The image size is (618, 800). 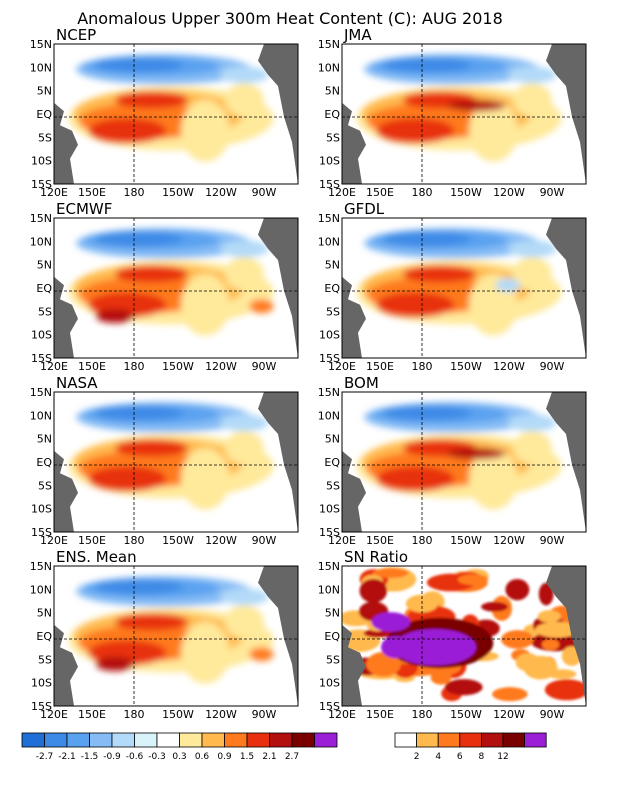 What do you see at coordinates (135, 757) in the screenshot?
I see `colorbar-label: -0.6` at bounding box center [135, 757].